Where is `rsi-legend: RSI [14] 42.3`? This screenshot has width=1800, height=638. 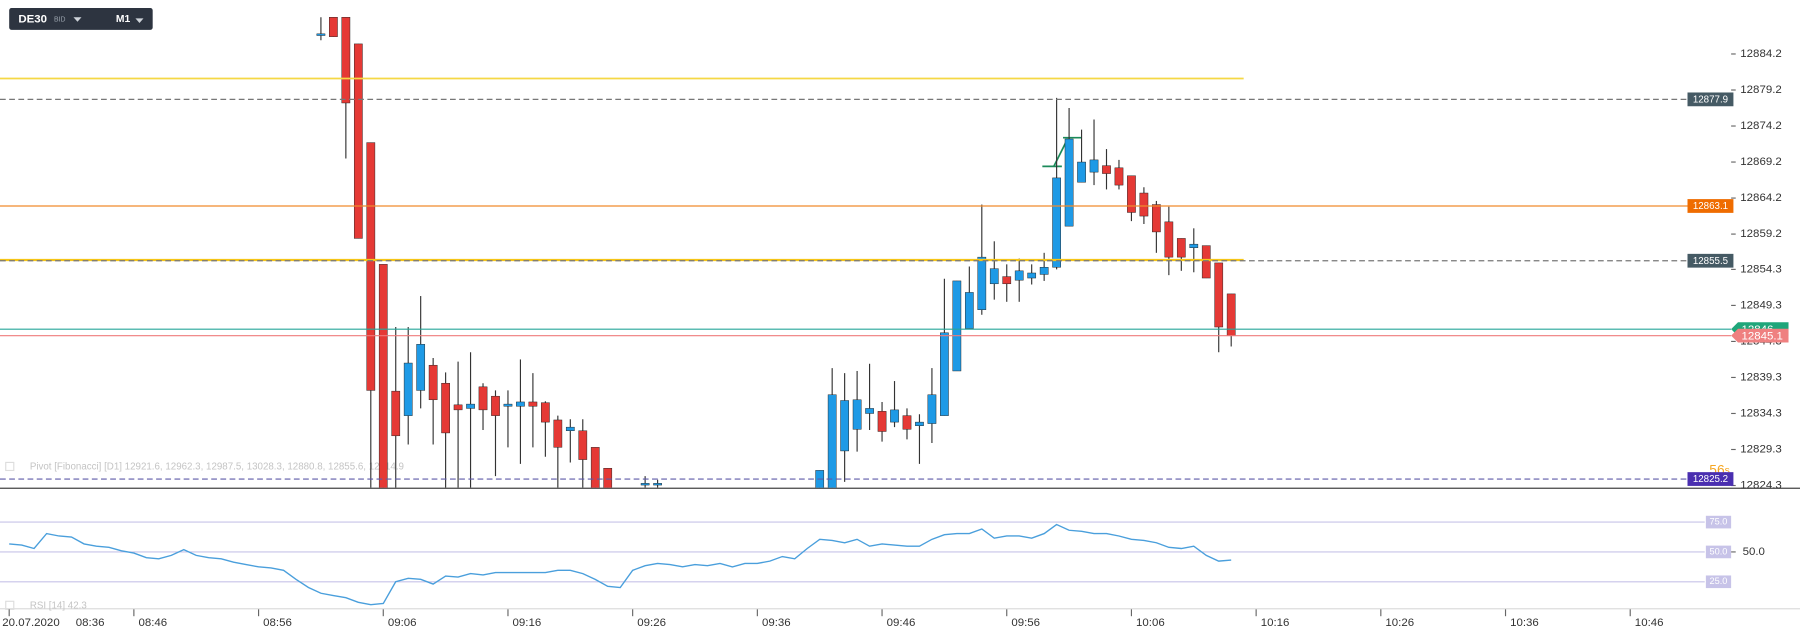 rsi-legend: RSI [14] 42.3 is located at coordinates (58, 605).